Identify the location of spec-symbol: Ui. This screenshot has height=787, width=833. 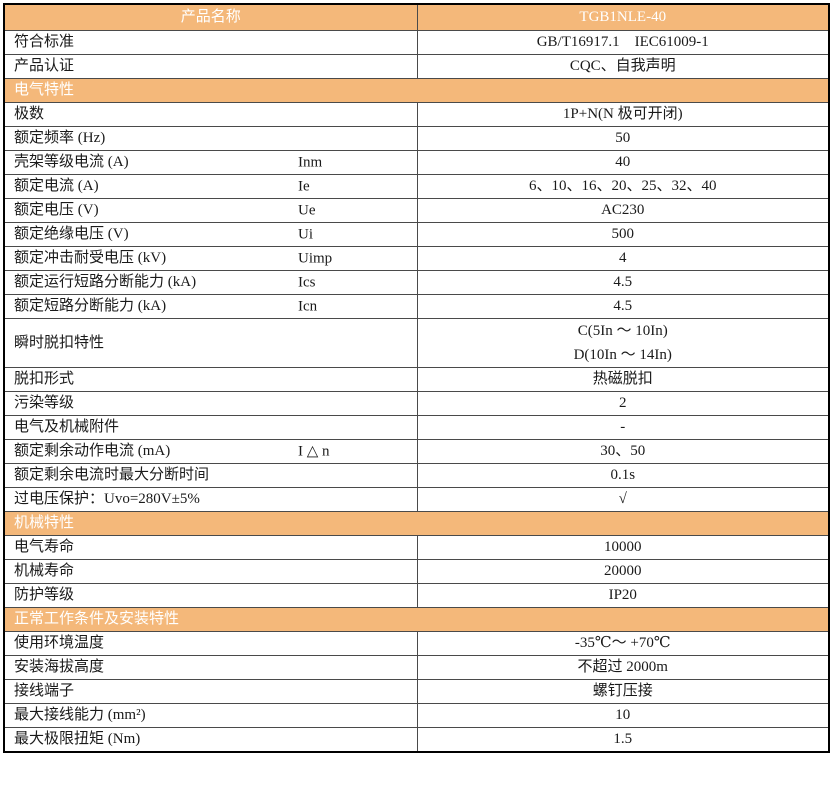
(305, 234).